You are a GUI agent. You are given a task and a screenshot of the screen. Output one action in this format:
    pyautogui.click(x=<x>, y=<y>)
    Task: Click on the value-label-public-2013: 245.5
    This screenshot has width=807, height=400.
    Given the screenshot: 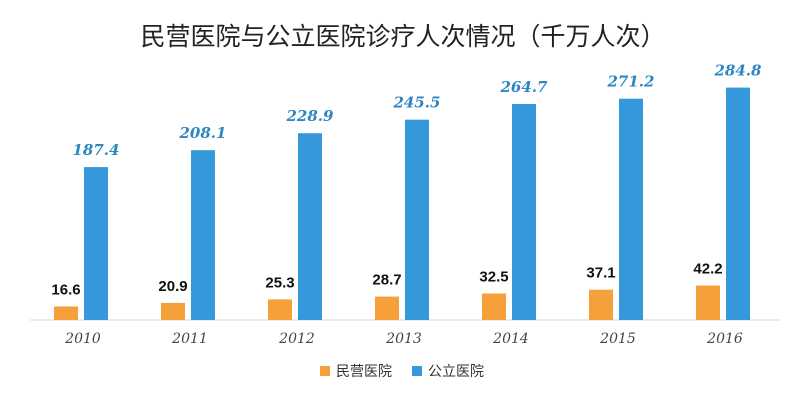 What is the action you would take?
    pyautogui.click(x=417, y=103)
    